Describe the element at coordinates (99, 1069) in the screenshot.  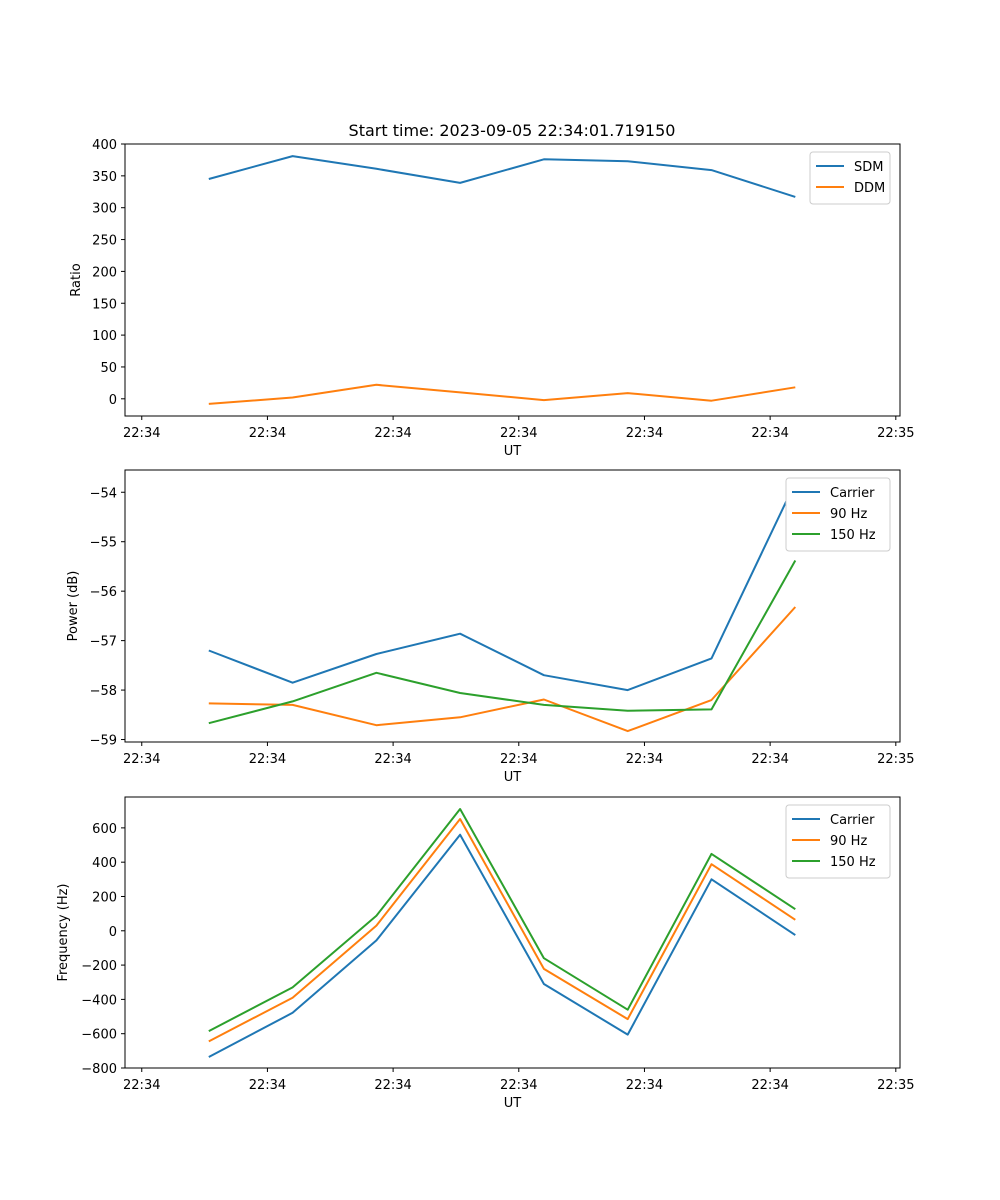
I see `y-tick-label: −800` at that location.